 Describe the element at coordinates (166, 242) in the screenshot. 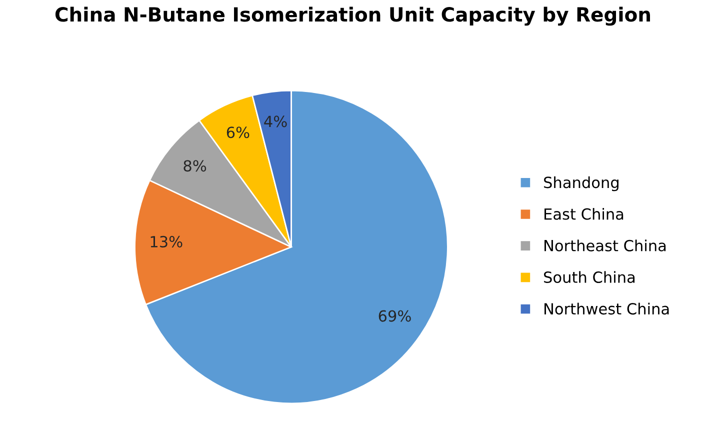

I see `data-label: 13%` at that location.